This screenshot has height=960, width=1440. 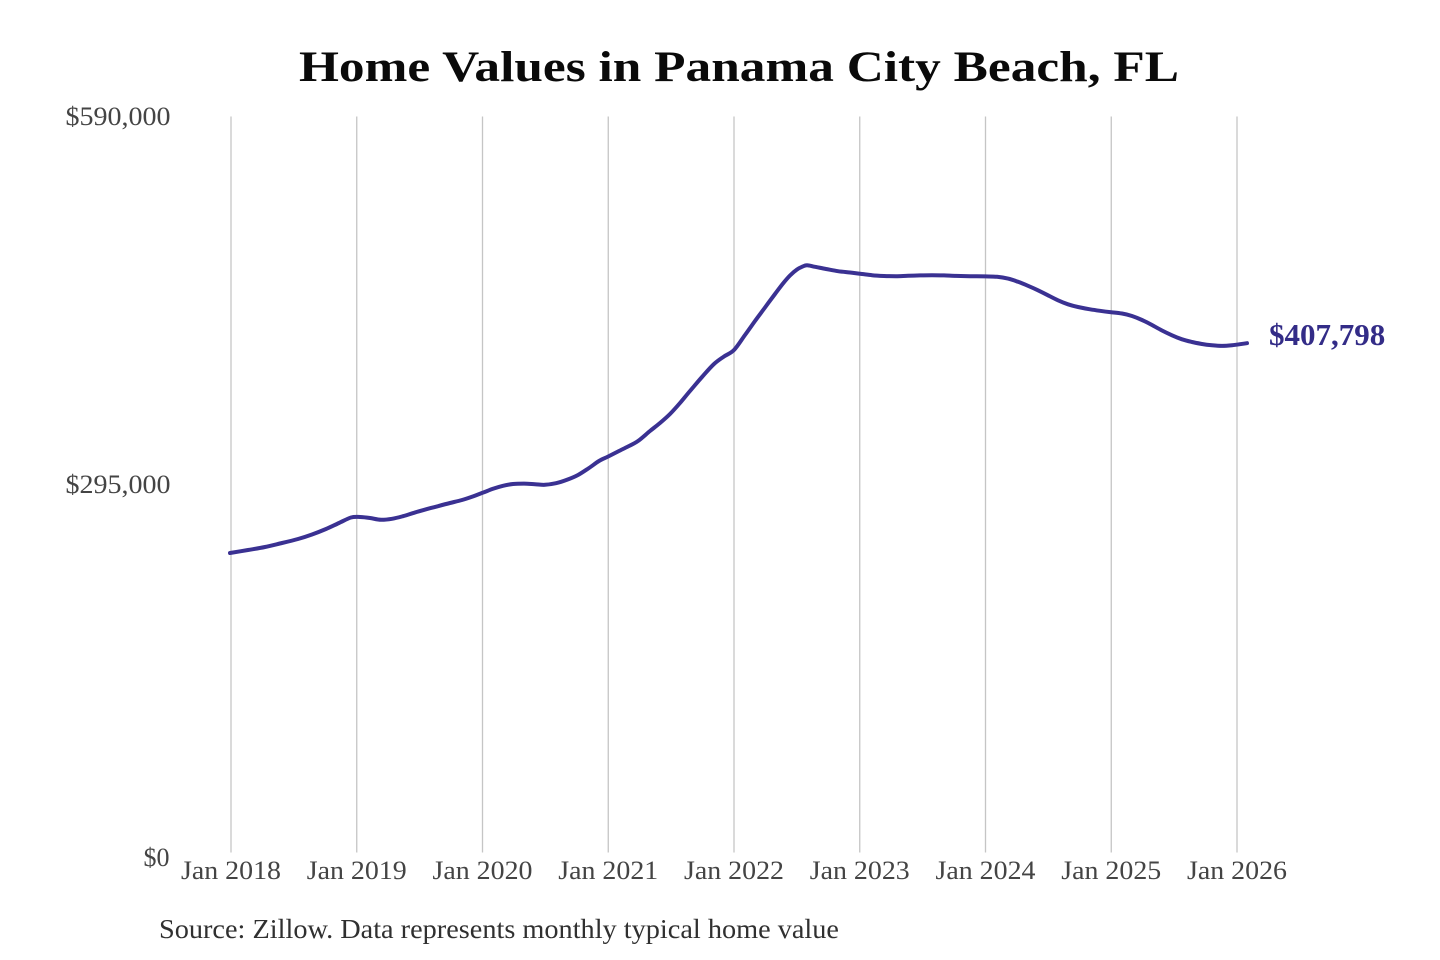 What do you see at coordinates (1111, 870) in the screenshot?
I see `svg-text: Jan 2025` at bounding box center [1111, 870].